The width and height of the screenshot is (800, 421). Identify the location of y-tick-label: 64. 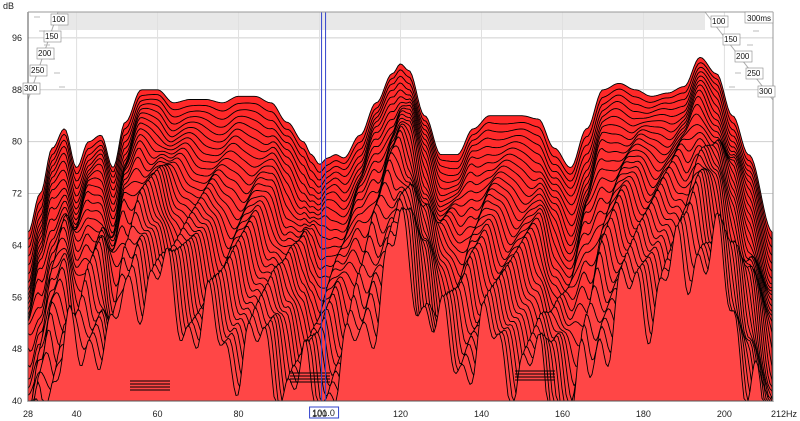
(17, 245).